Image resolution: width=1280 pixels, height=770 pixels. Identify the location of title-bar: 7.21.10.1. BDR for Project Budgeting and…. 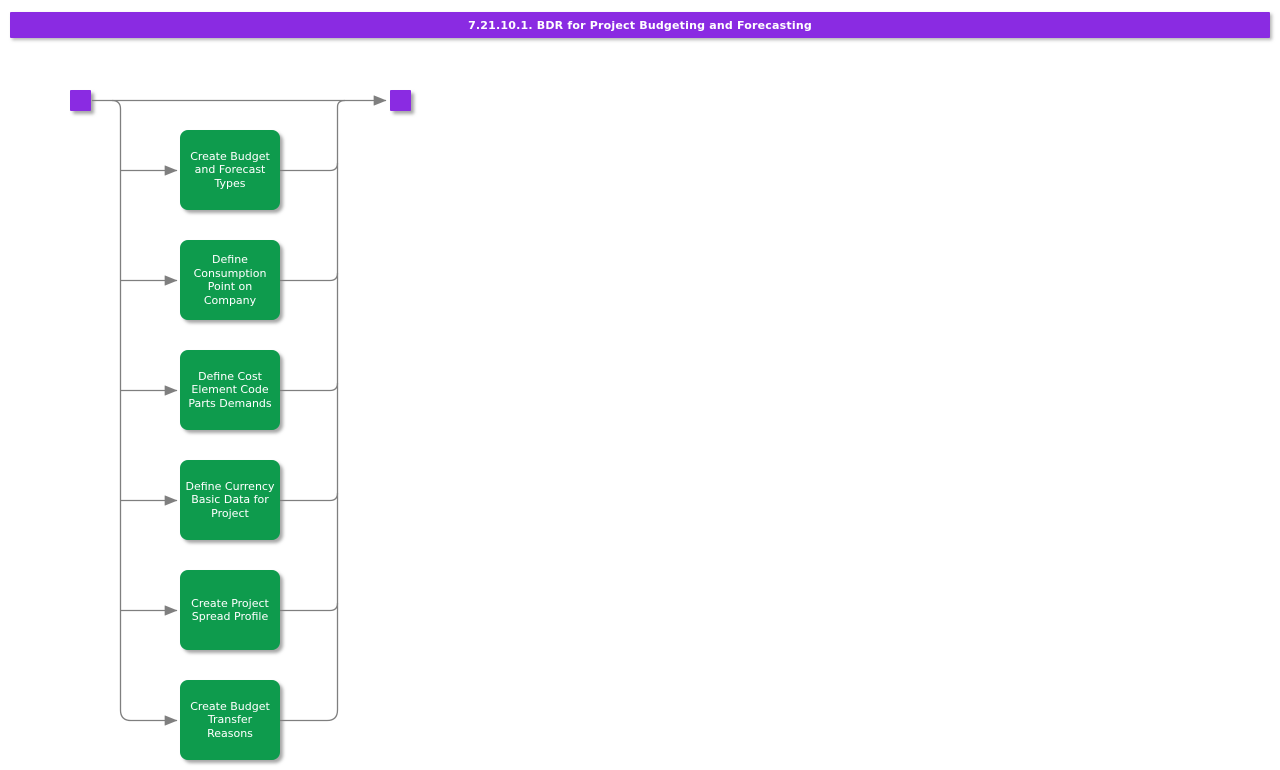
(640, 25).